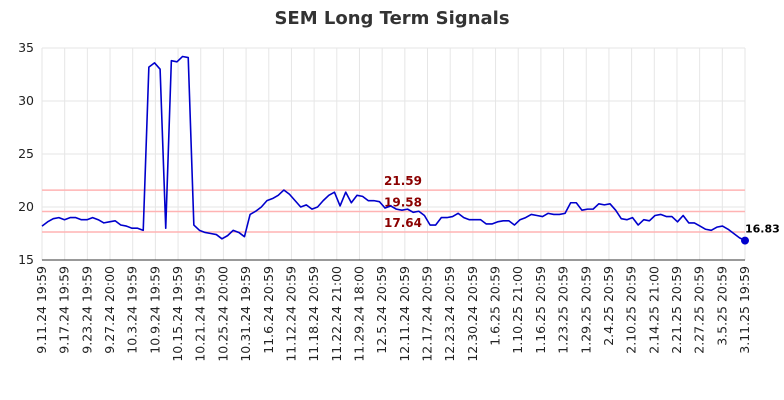 The height and width of the screenshot is (400, 784). Describe the element at coordinates (403, 202) in the screenshot. I see `reference-line-label: 19.58` at that location.